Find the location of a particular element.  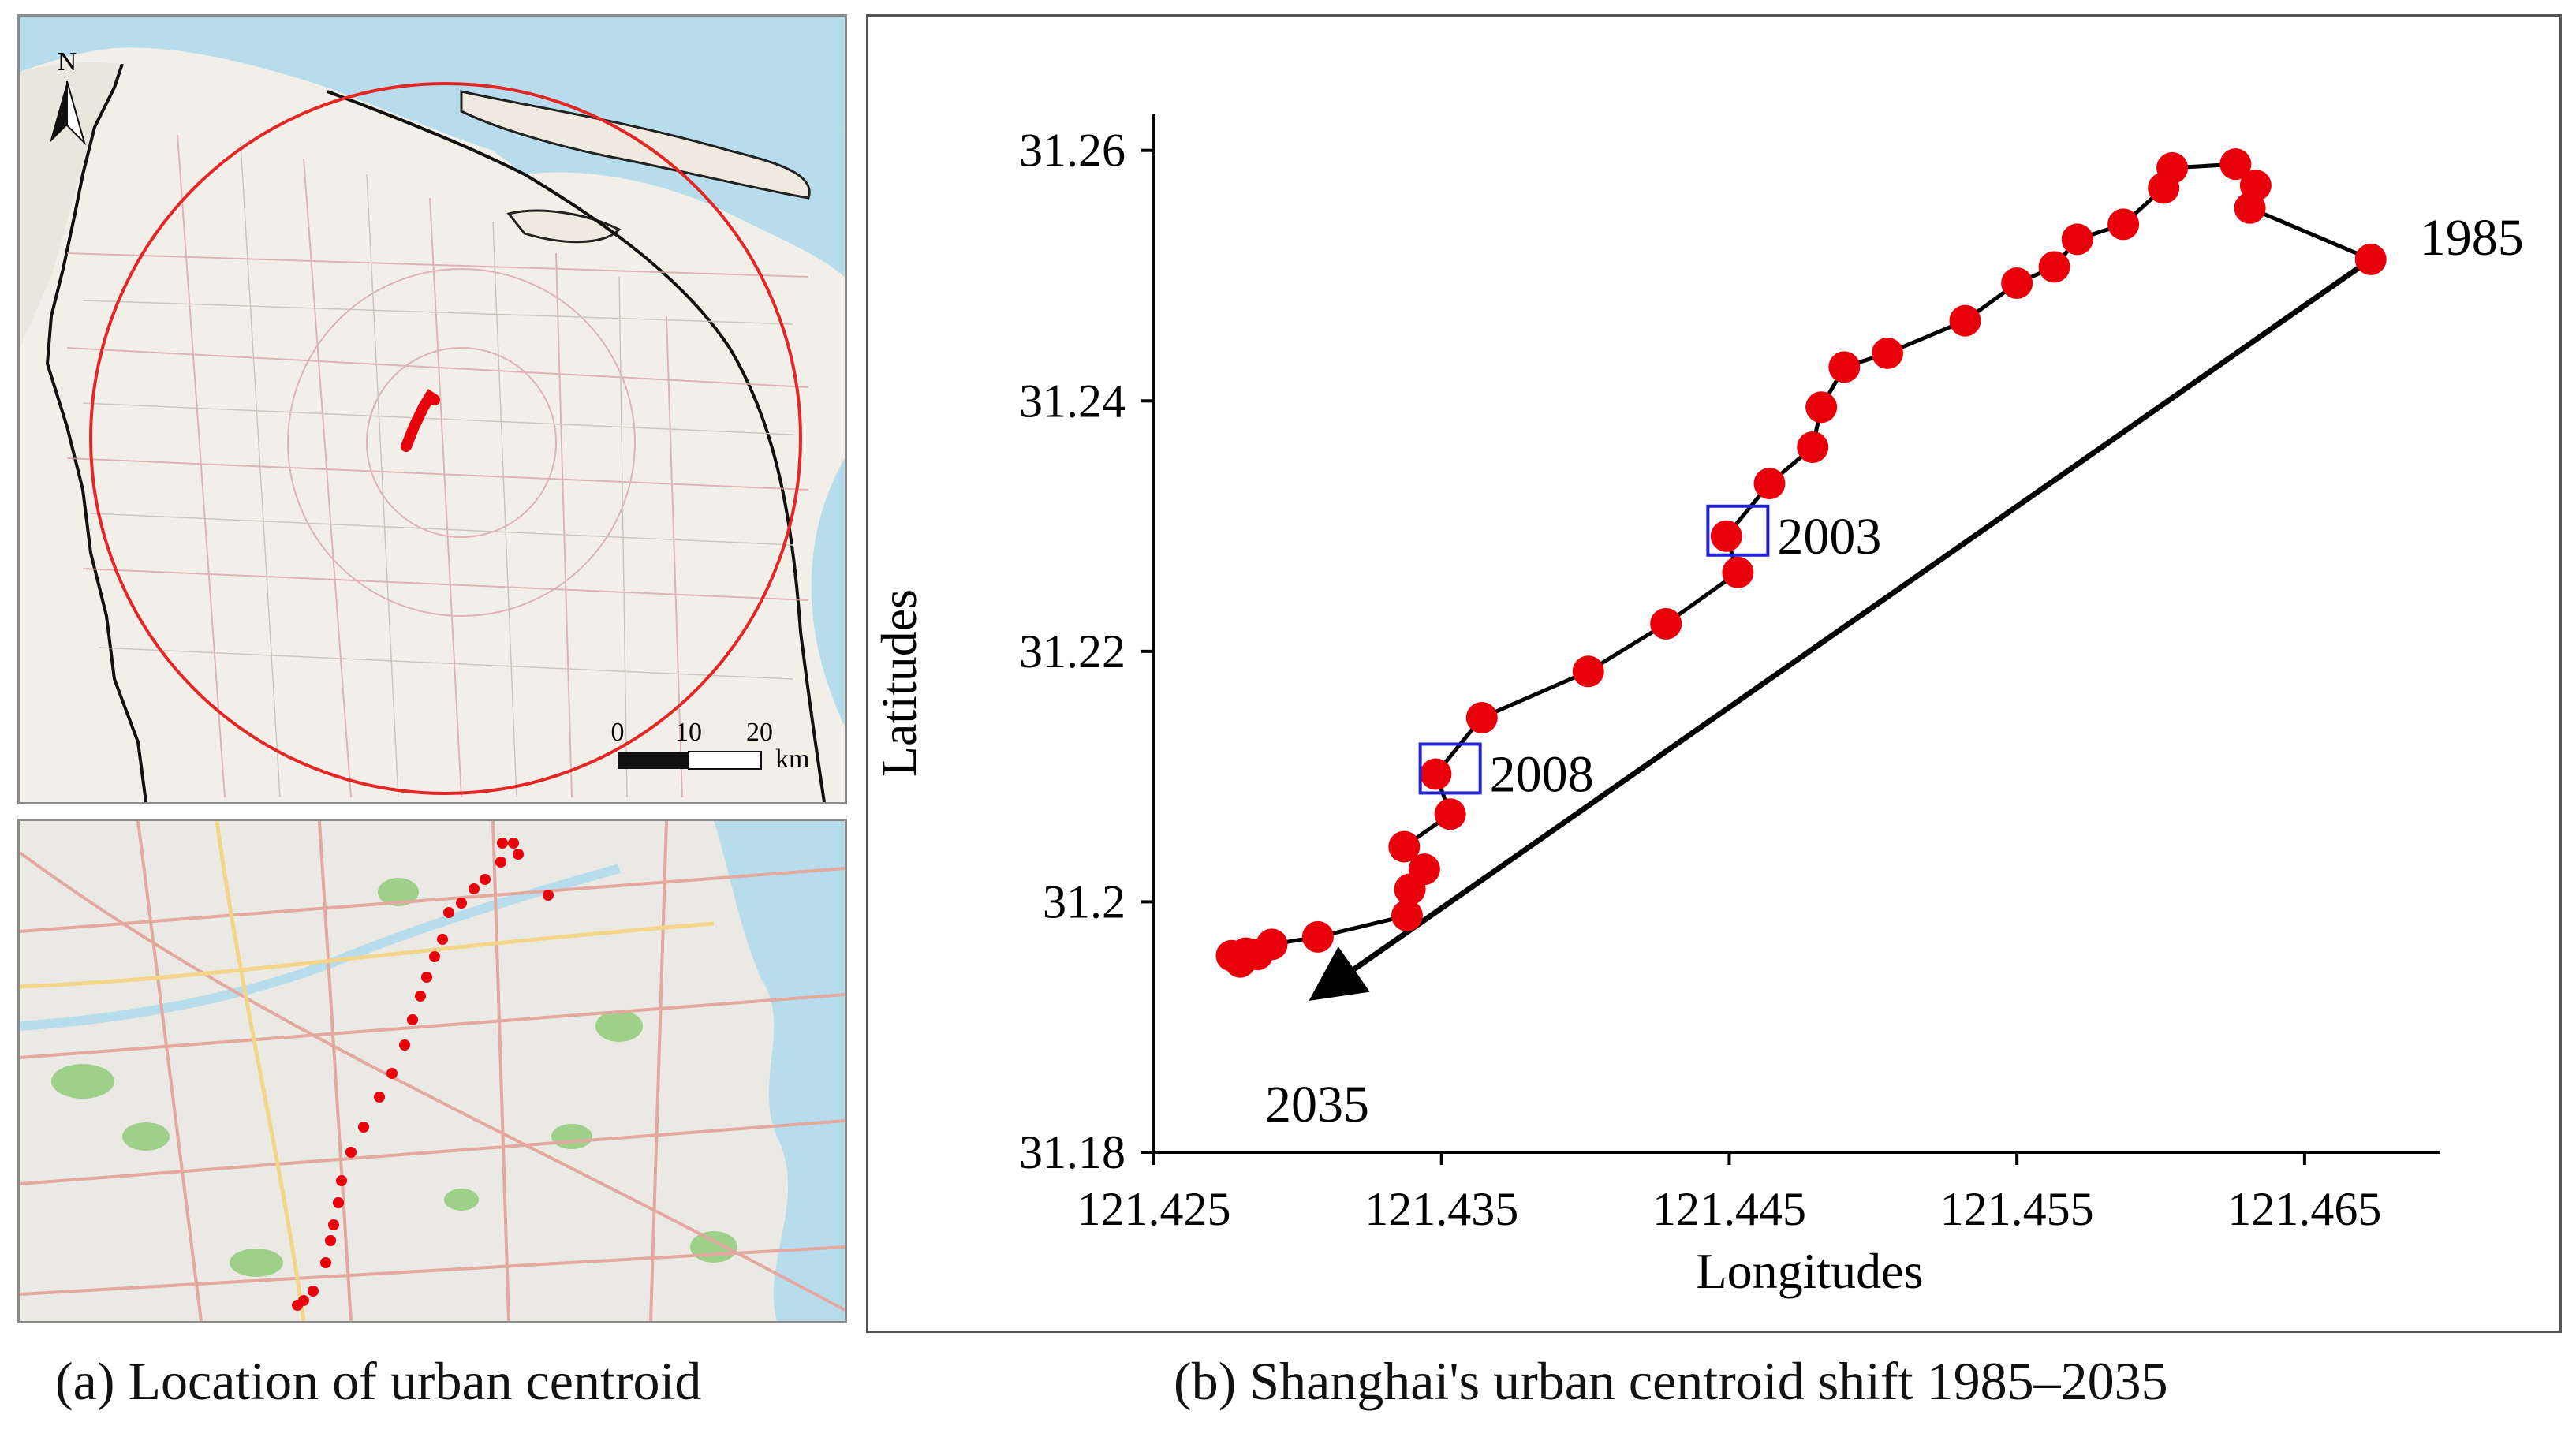

caption-left: (a) Location of urban centroid is located at coordinates (378, 1381).